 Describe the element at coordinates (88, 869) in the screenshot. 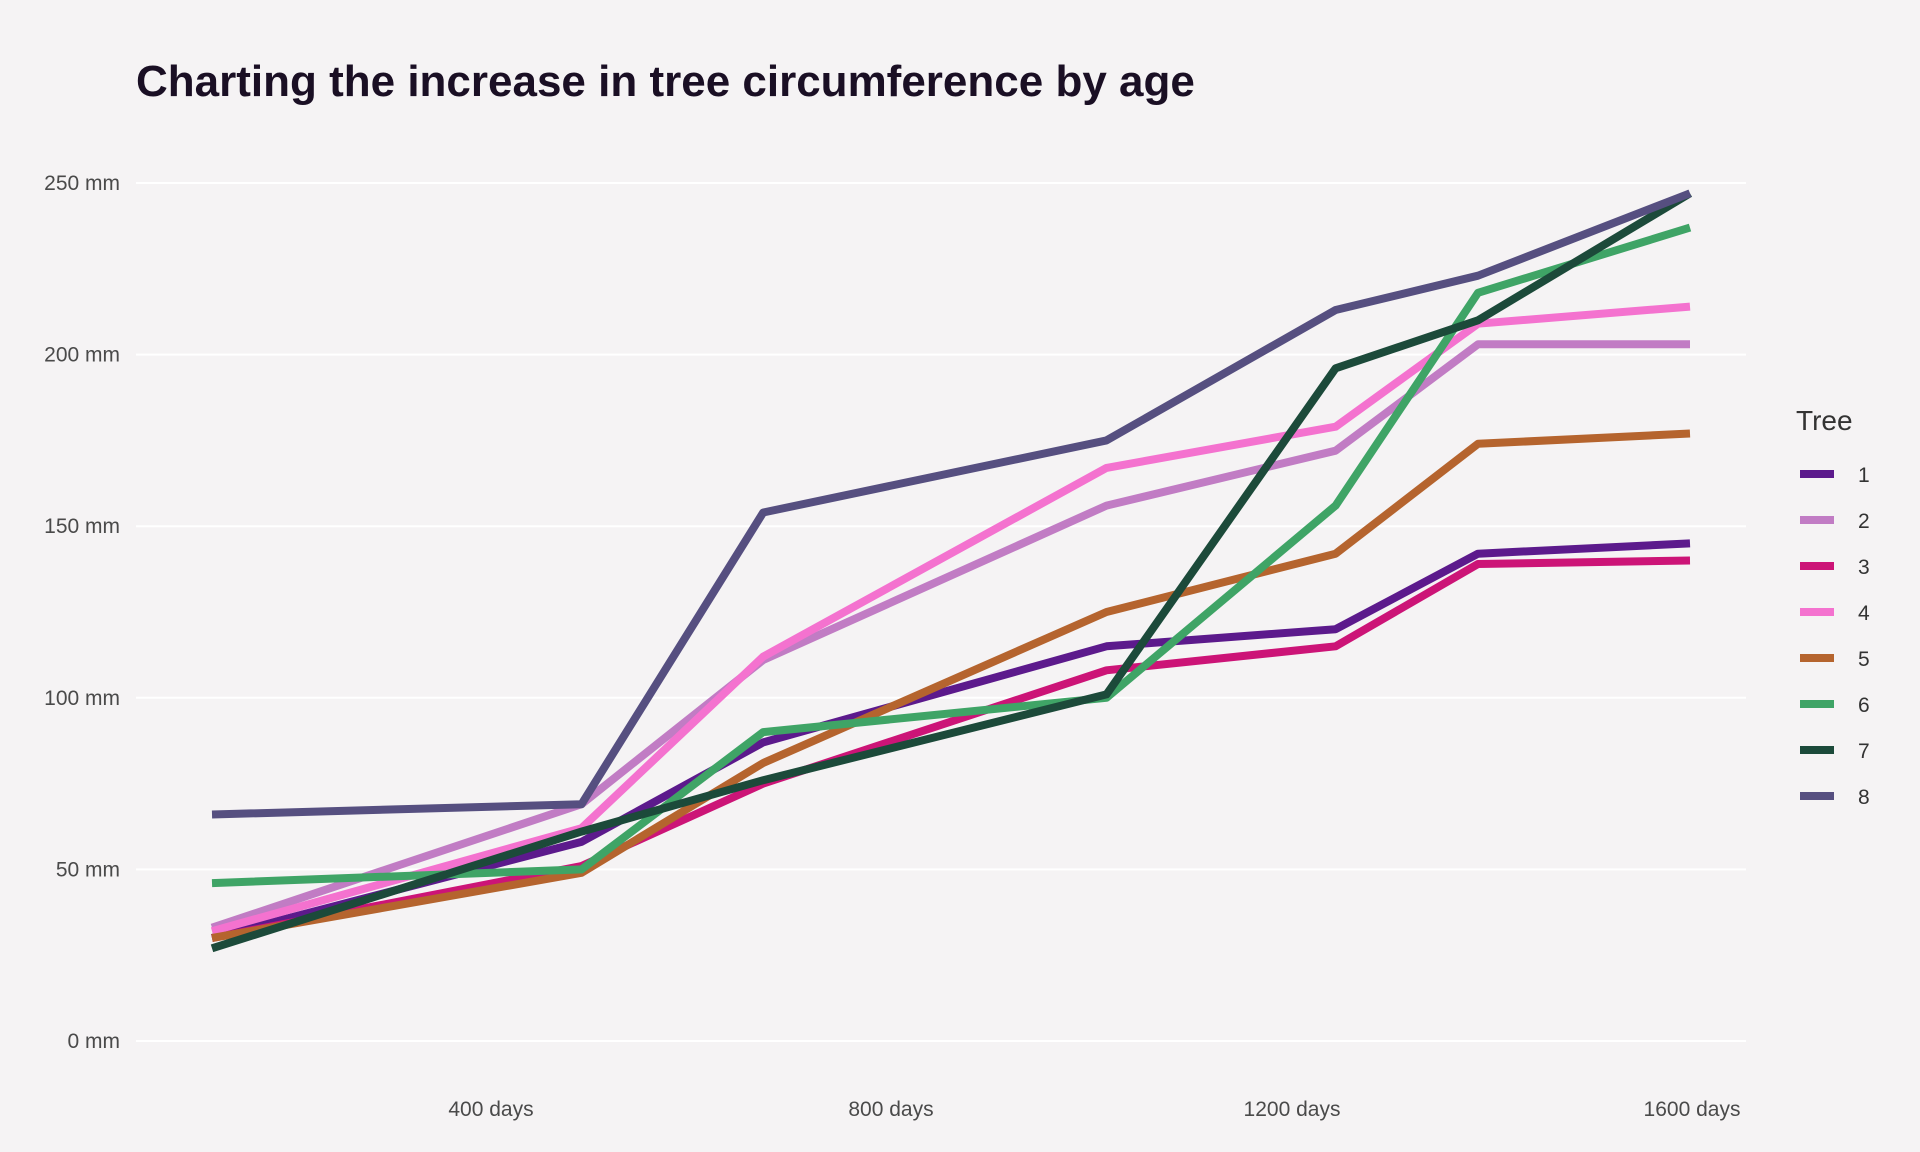

I see `y-tick-label: 50 mm` at that location.